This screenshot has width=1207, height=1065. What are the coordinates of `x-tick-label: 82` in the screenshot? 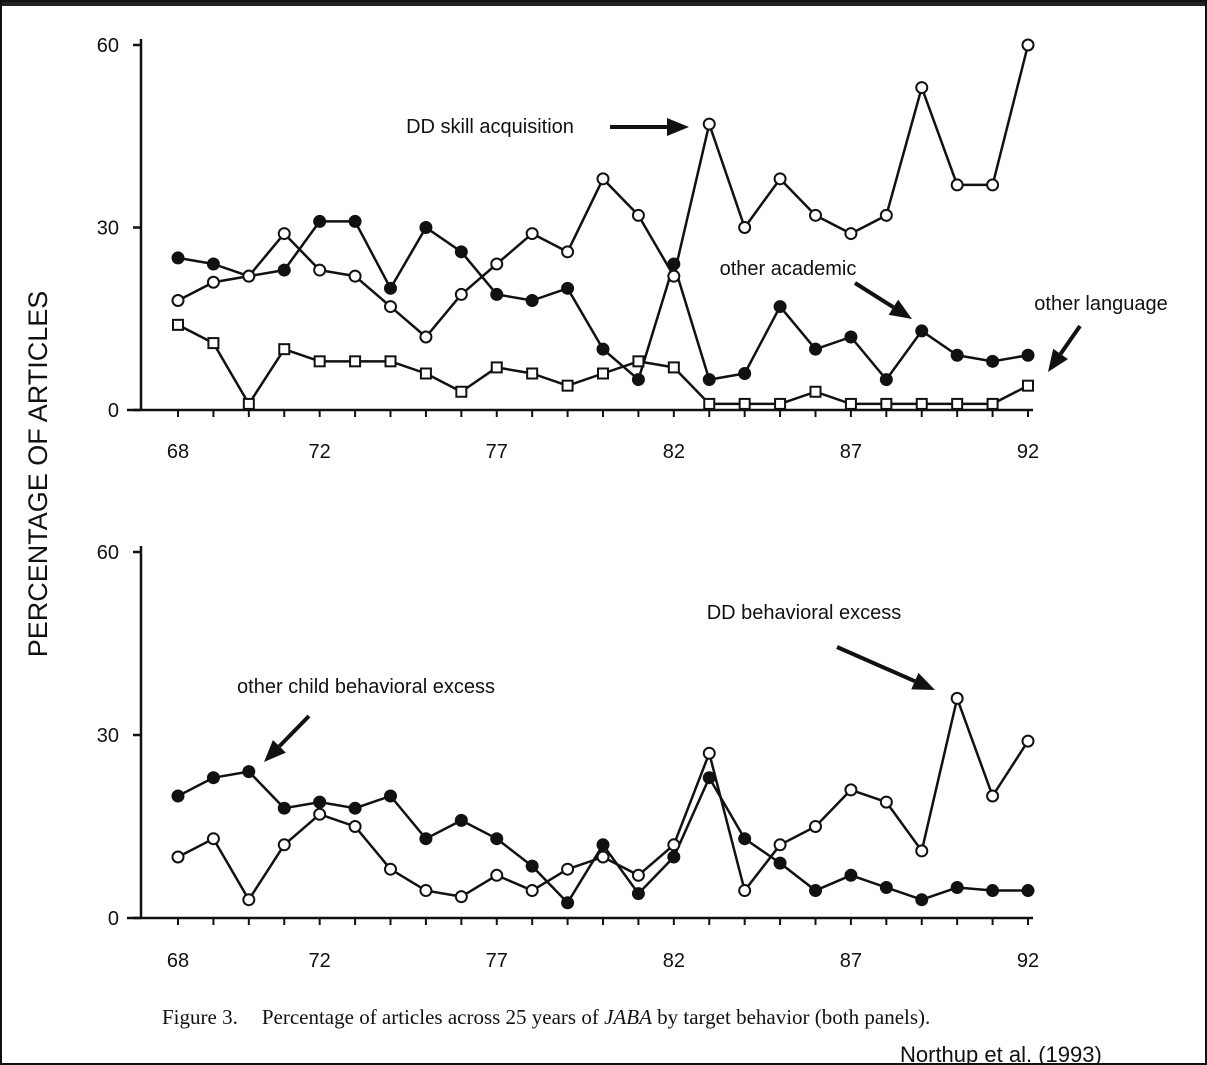 It's located at (674, 452).